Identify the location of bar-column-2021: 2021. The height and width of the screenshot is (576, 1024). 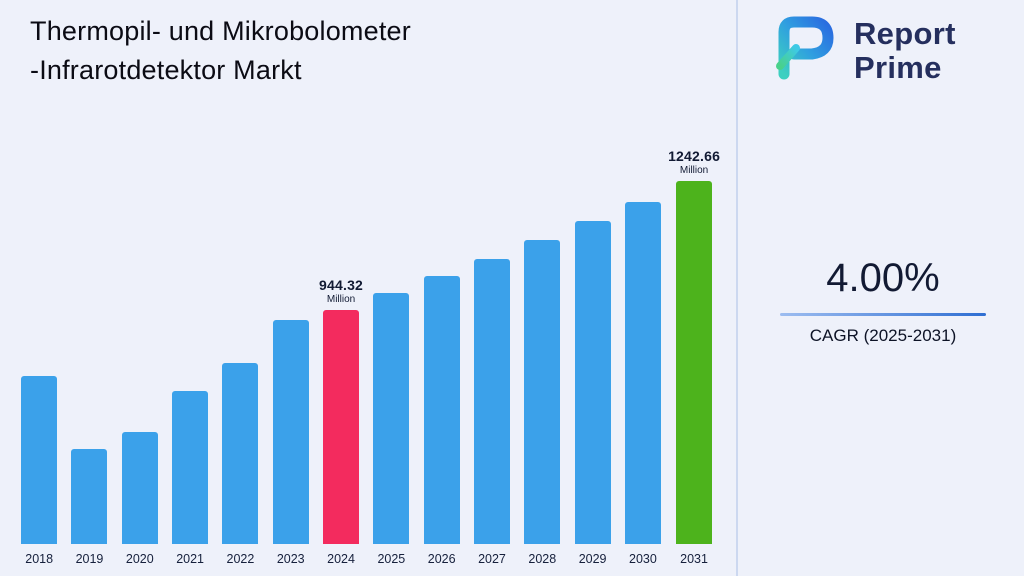
(190, 479).